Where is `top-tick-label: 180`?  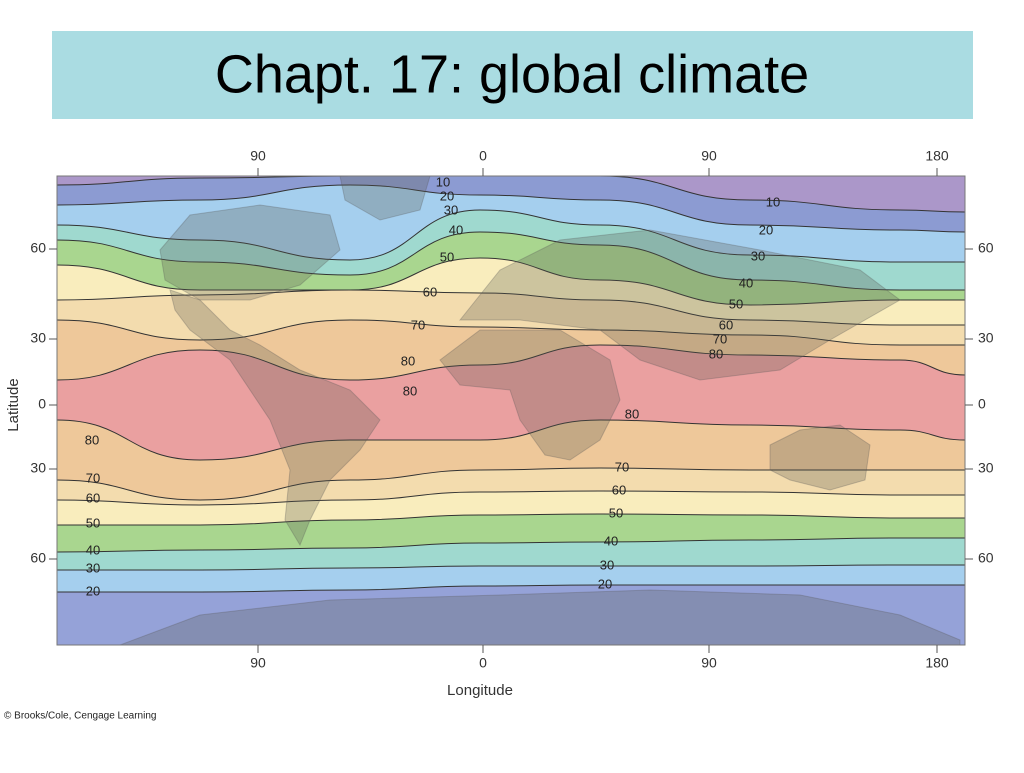
top-tick-label: 180 is located at coordinates (937, 156).